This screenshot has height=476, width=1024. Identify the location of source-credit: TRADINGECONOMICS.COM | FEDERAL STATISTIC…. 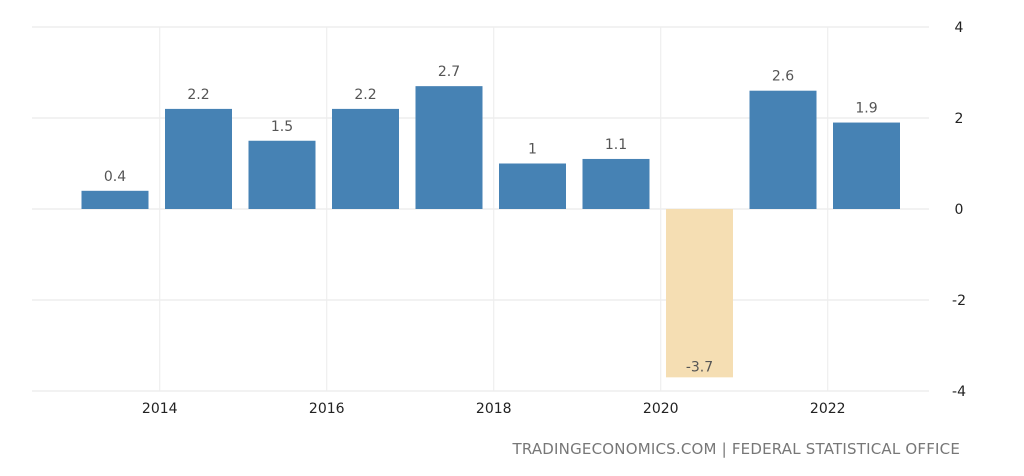
(736, 449).